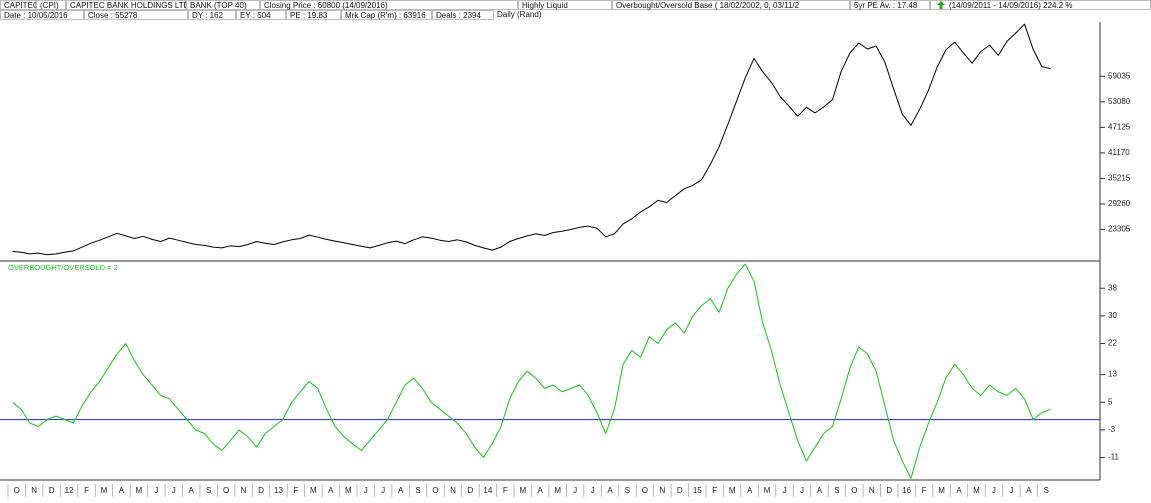 This screenshot has width=1151, height=503. Describe the element at coordinates (278, 490) in the screenshot. I see `x-tick-label: 13` at that location.